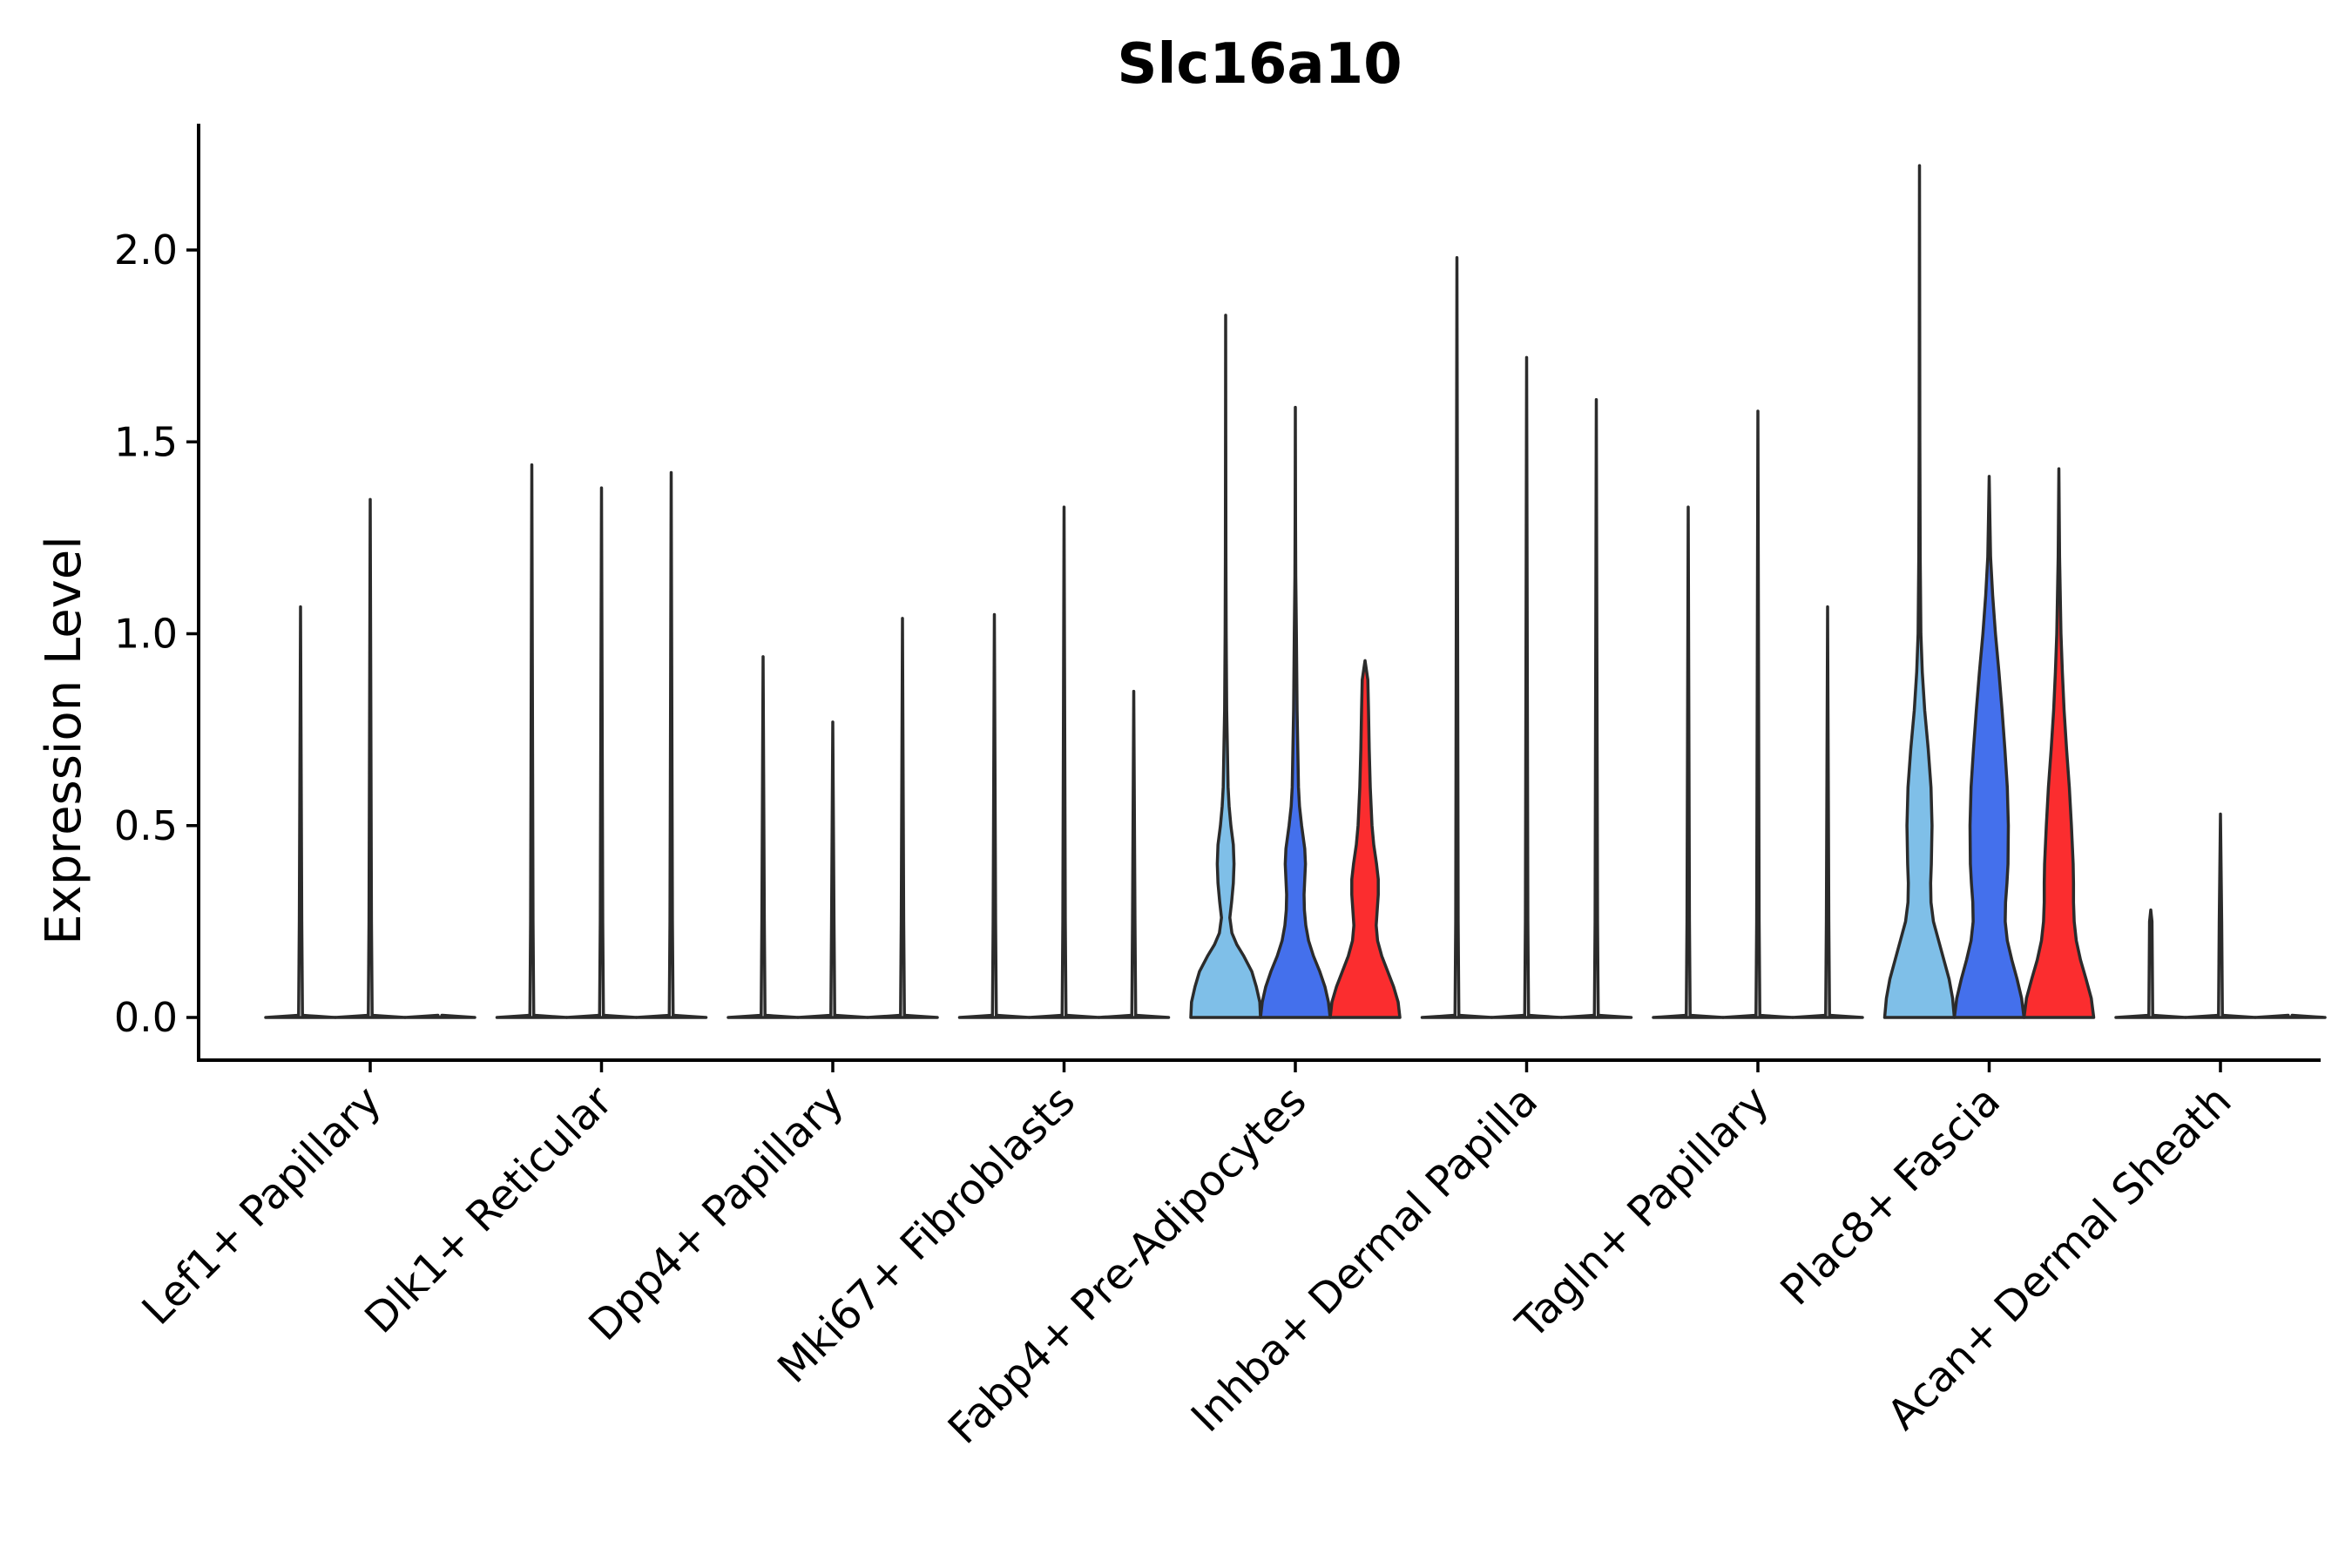 This screenshot has width=2352, height=1568. Describe the element at coordinates (716, 1213) in the screenshot. I see `x-tick-label: Dpp4+ Papillary` at that location.